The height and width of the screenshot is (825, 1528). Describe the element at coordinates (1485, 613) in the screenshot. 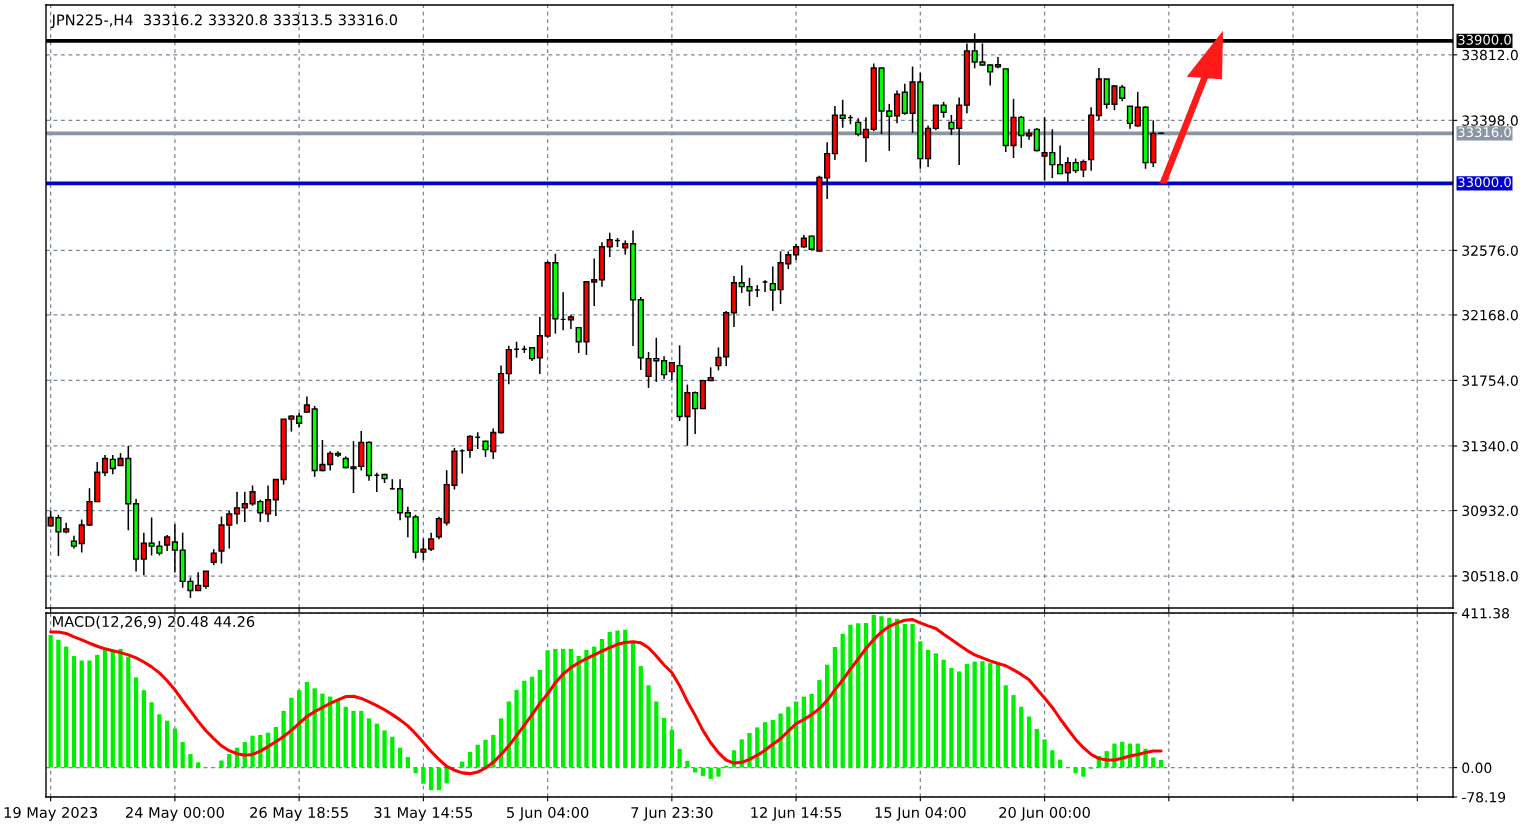

I see `y-tick-label: 411.38` at that location.